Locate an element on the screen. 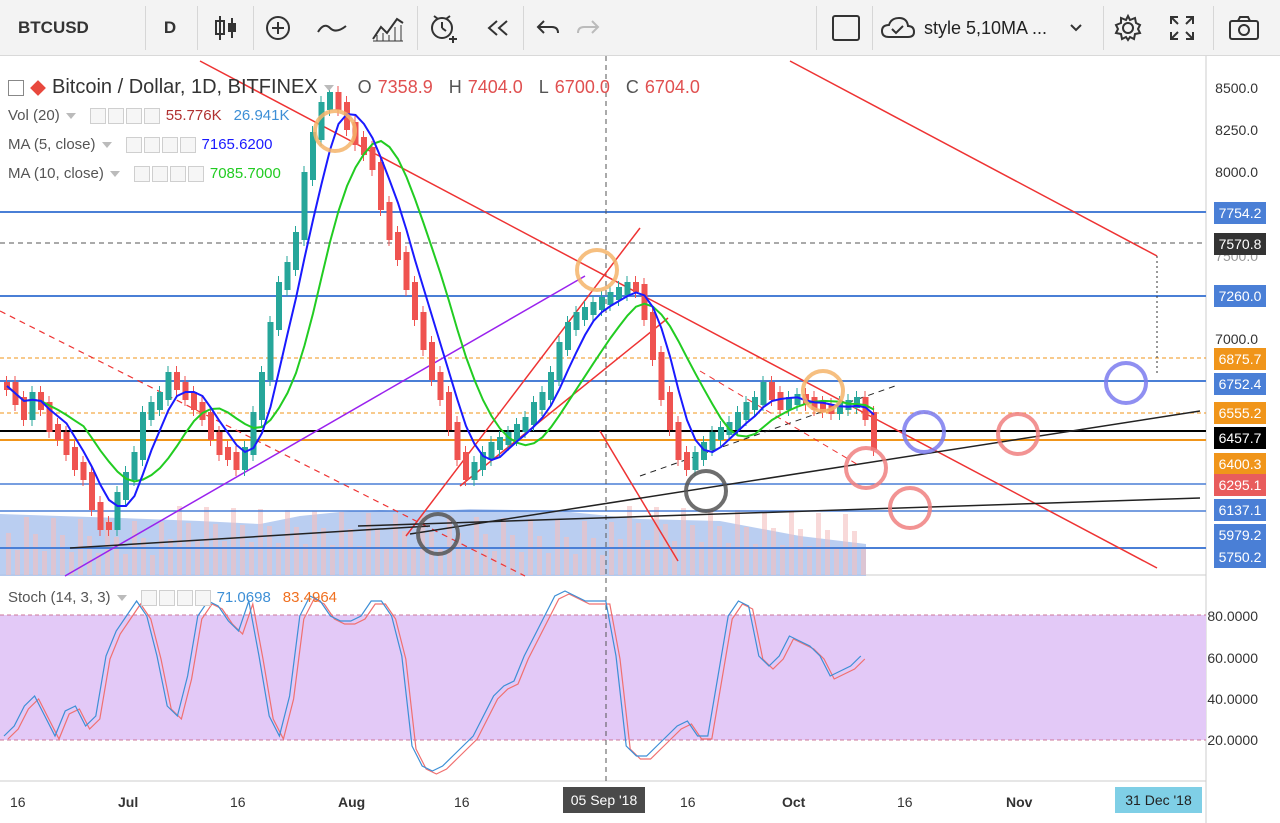 The image size is (1280, 823). undo-icon is located at coordinates (548, 28).